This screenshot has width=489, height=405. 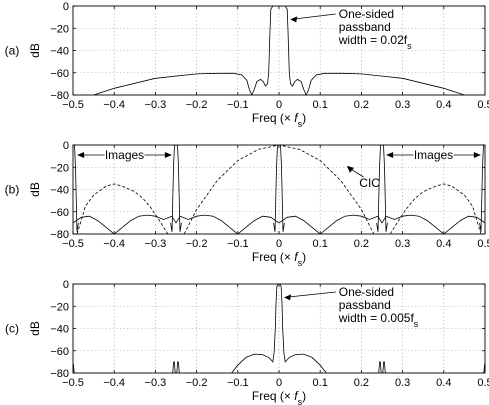 What do you see at coordinates (375, 42) in the screenshot?
I see `annotation-line: width = 0.02fs` at bounding box center [375, 42].